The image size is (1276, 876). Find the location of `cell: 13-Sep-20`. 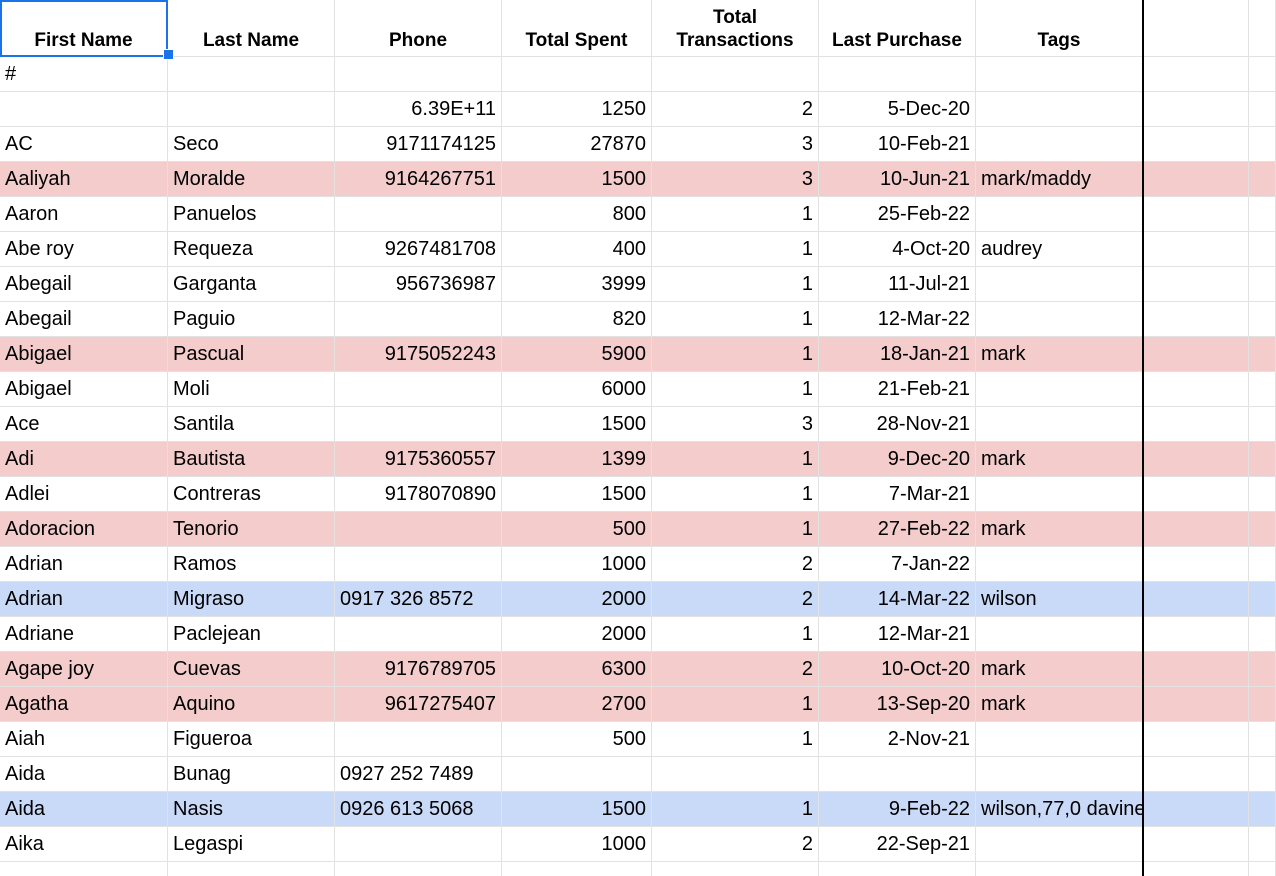

cell: 13-Sep-20 is located at coordinates (897, 704).